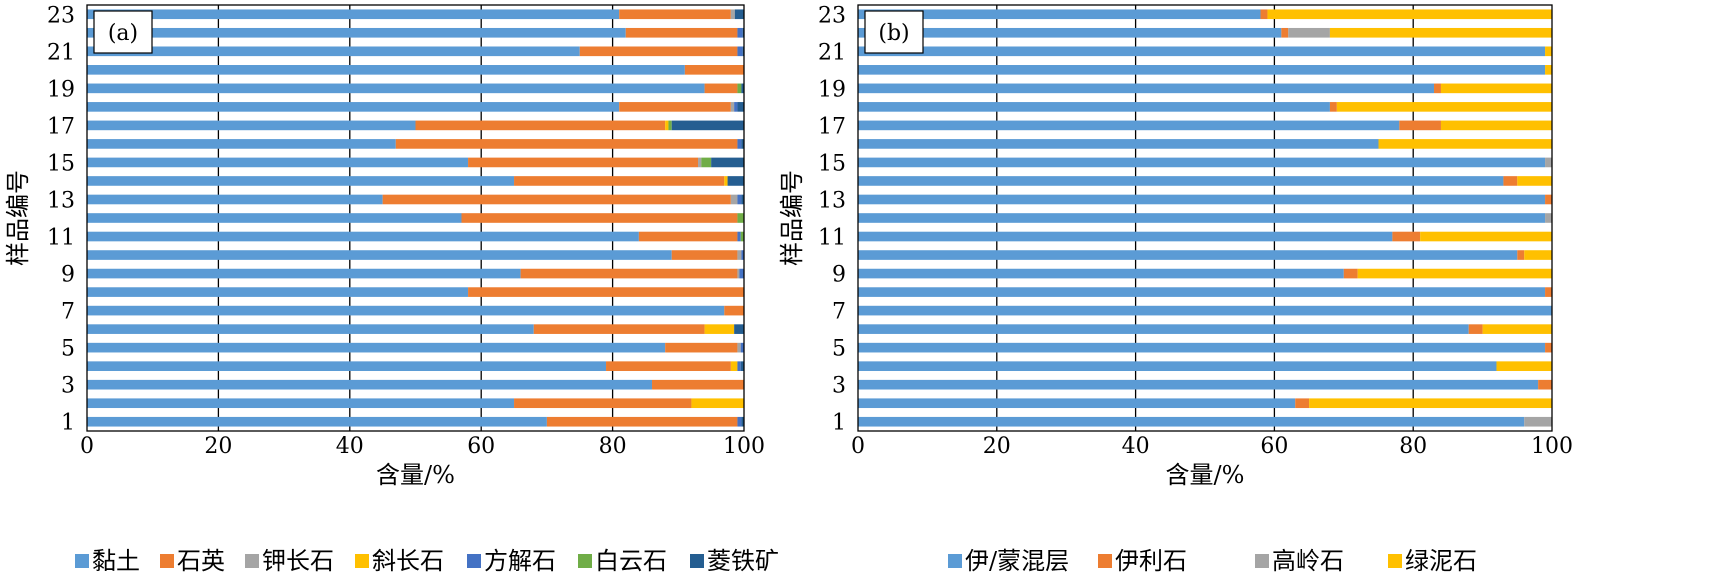  Describe the element at coordinates (832, 163) in the screenshot. I see `y-tick-label: 15` at that location.